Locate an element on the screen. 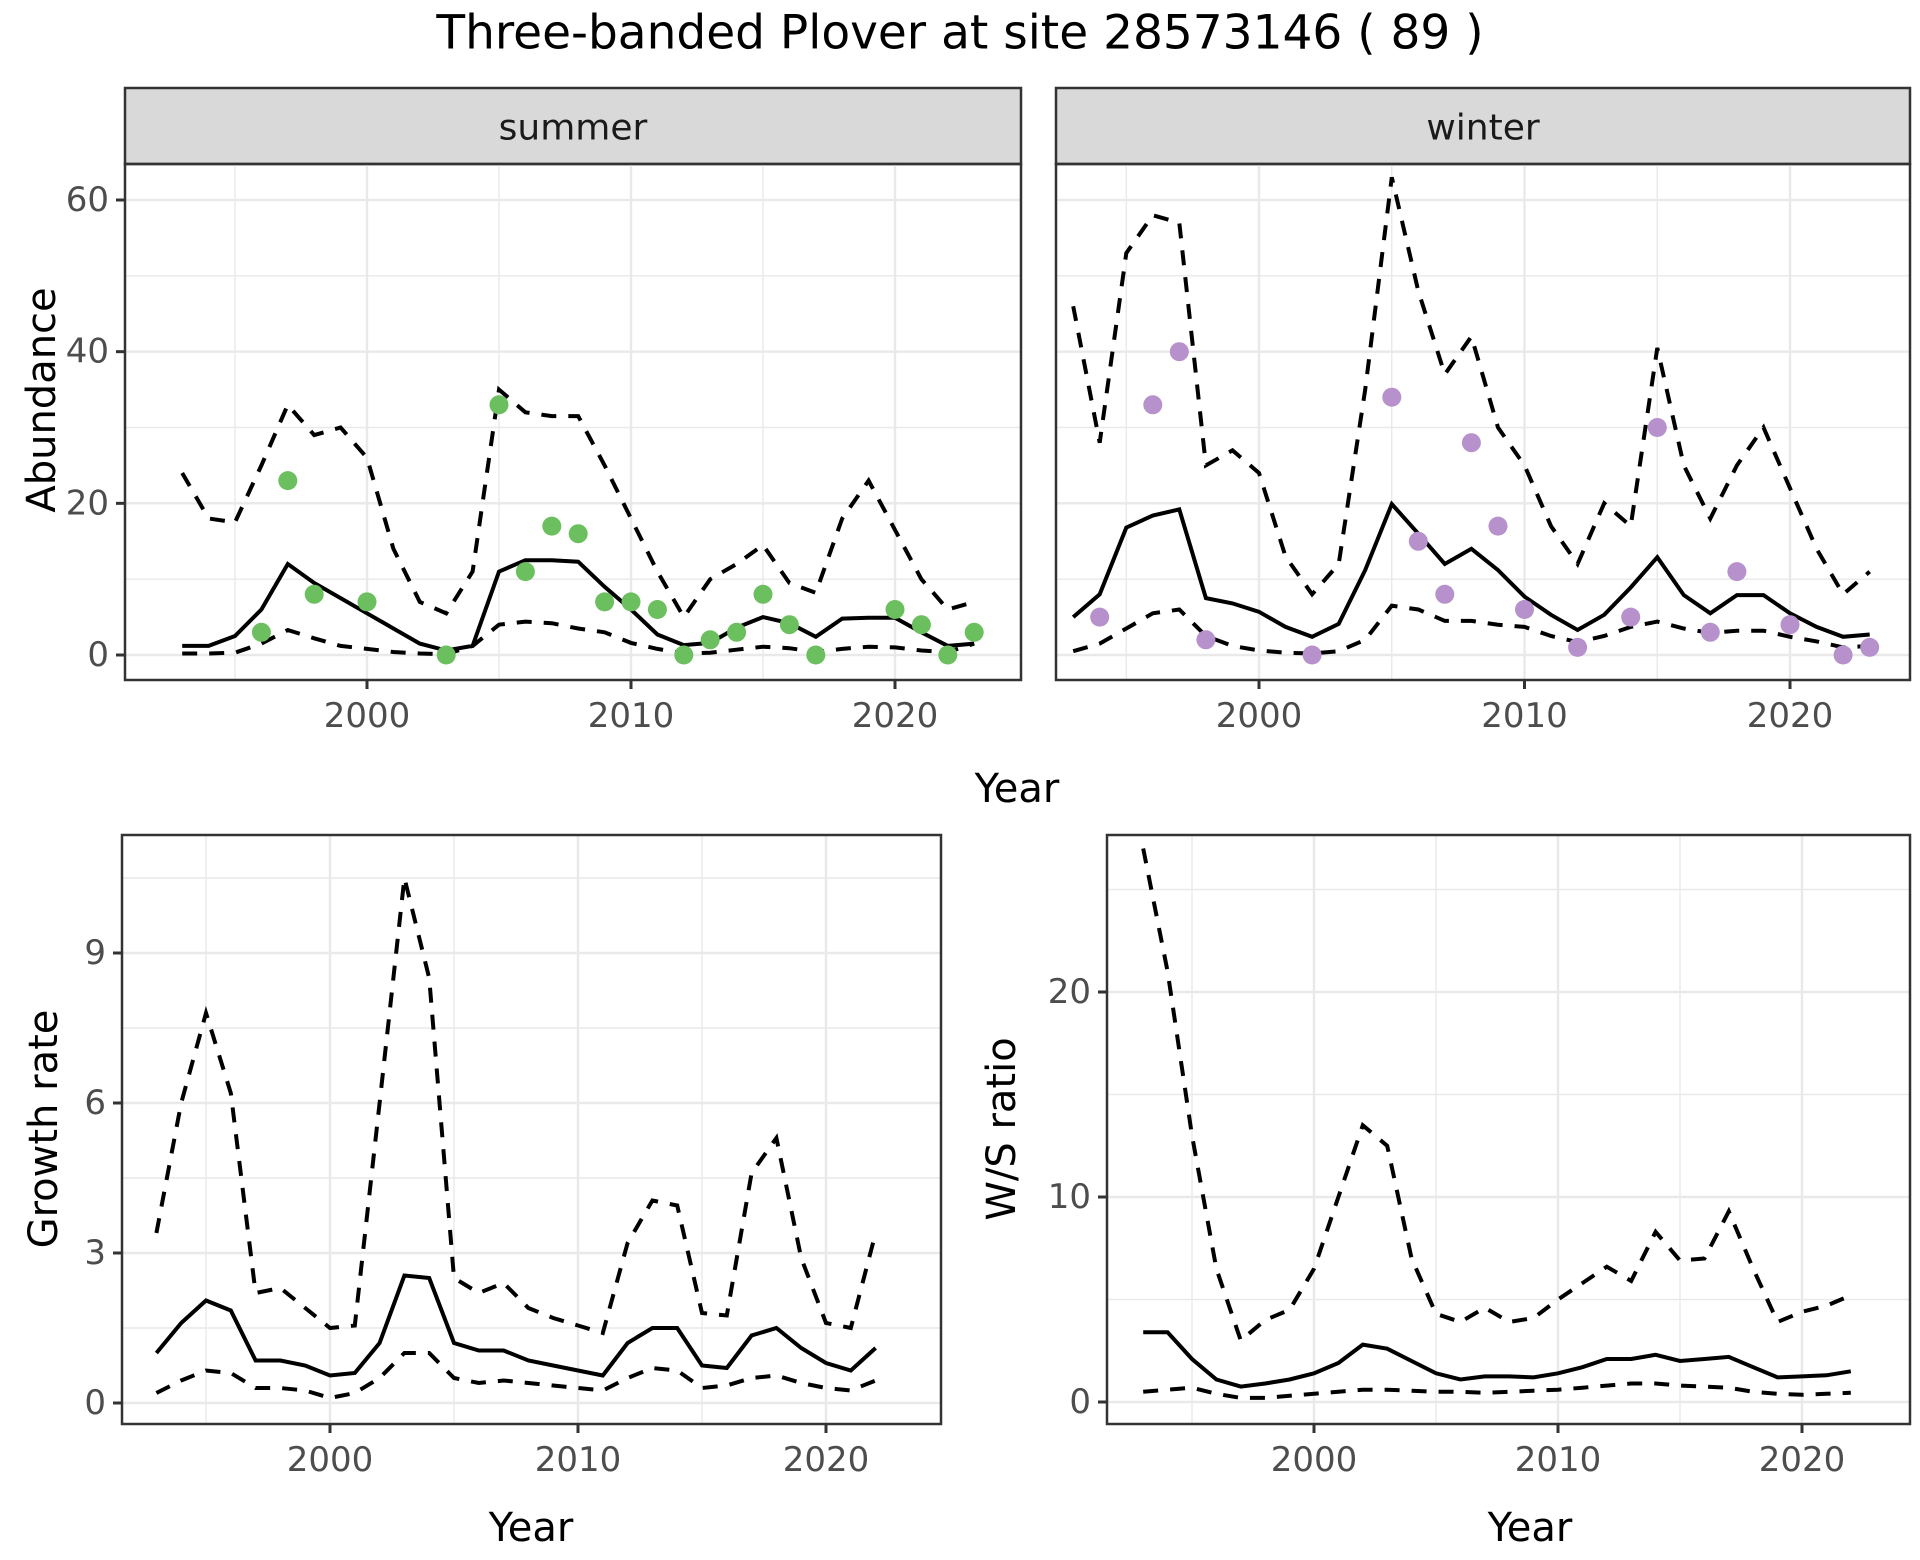 The width and height of the screenshot is (1920, 1560). y-axis-title-growth-rate: Growth rate is located at coordinates (44, 1129).